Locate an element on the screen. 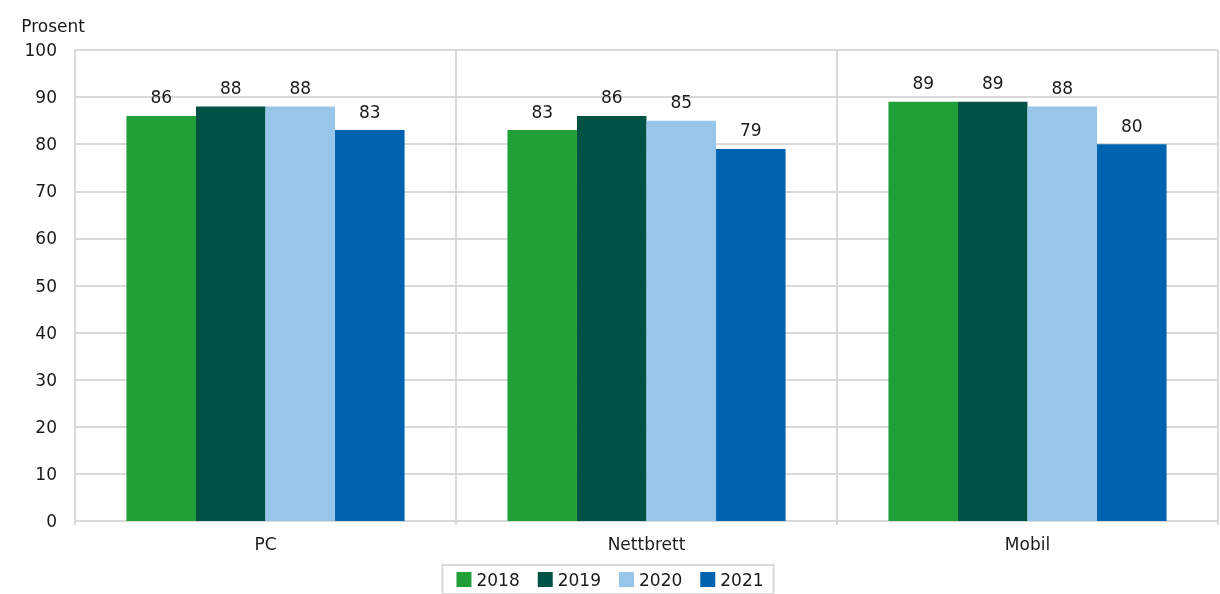  data-label: 80 is located at coordinates (1131, 125).